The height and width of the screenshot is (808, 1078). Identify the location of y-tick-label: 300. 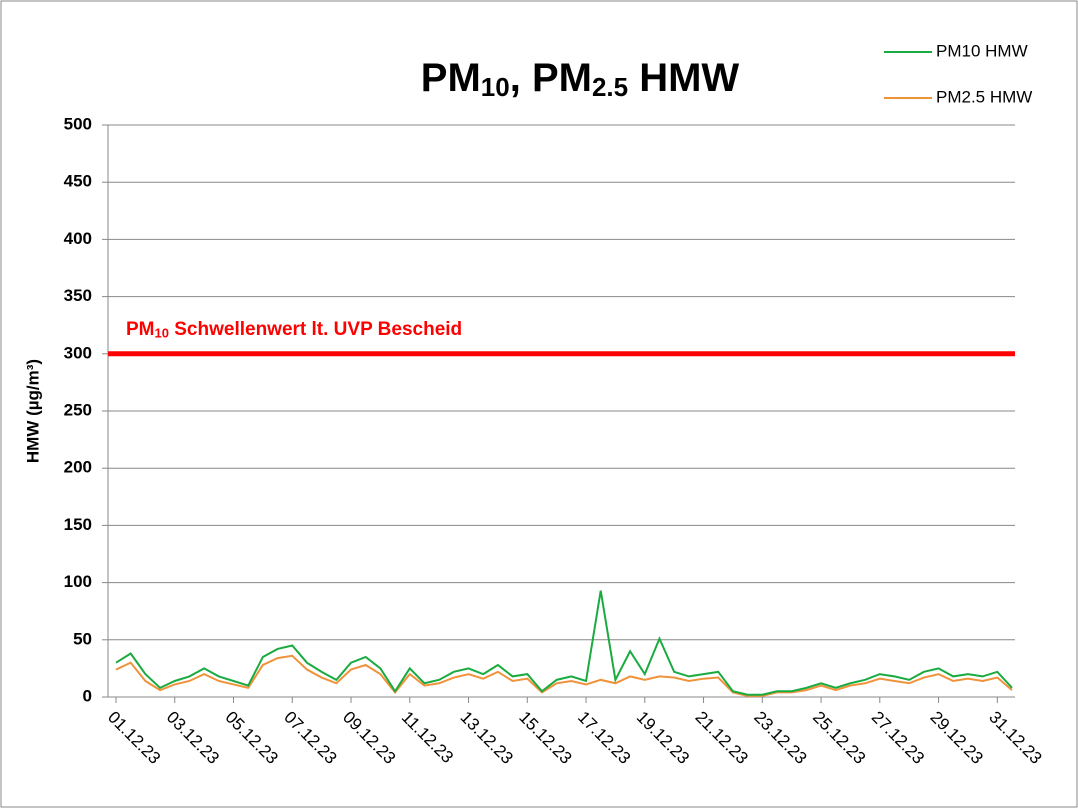
(78, 352).